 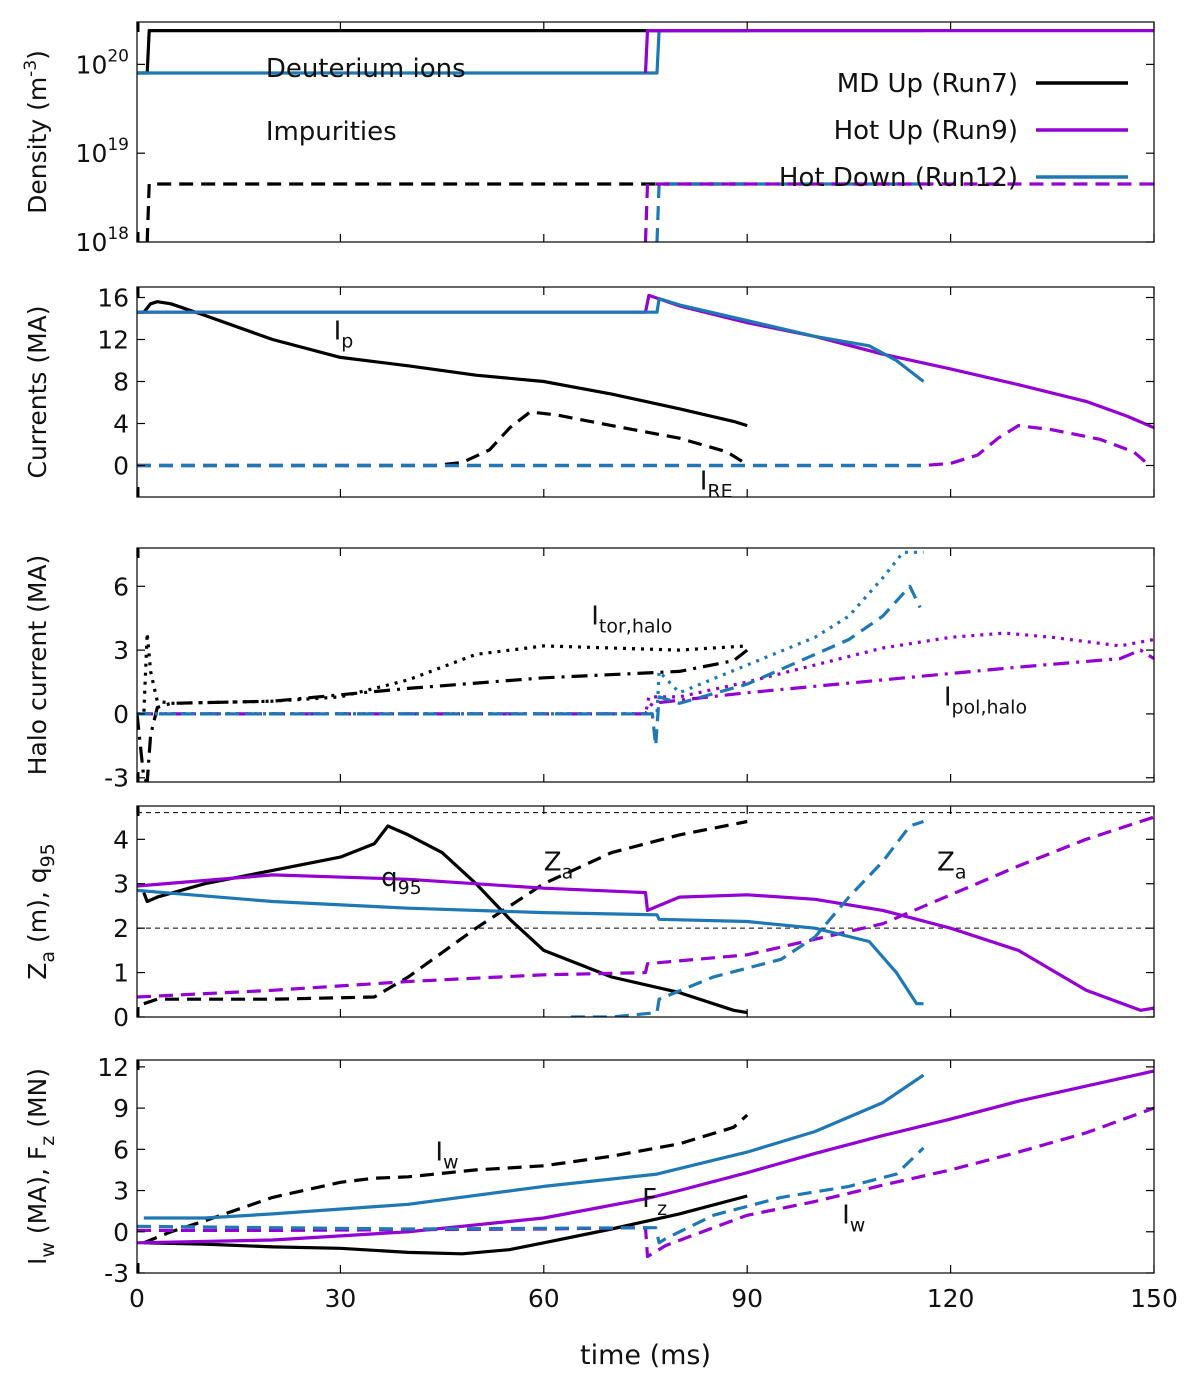 What do you see at coordinates (389, 878) in the screenshot?
I see `annotation-text: q` at bounding box center [389, 878].